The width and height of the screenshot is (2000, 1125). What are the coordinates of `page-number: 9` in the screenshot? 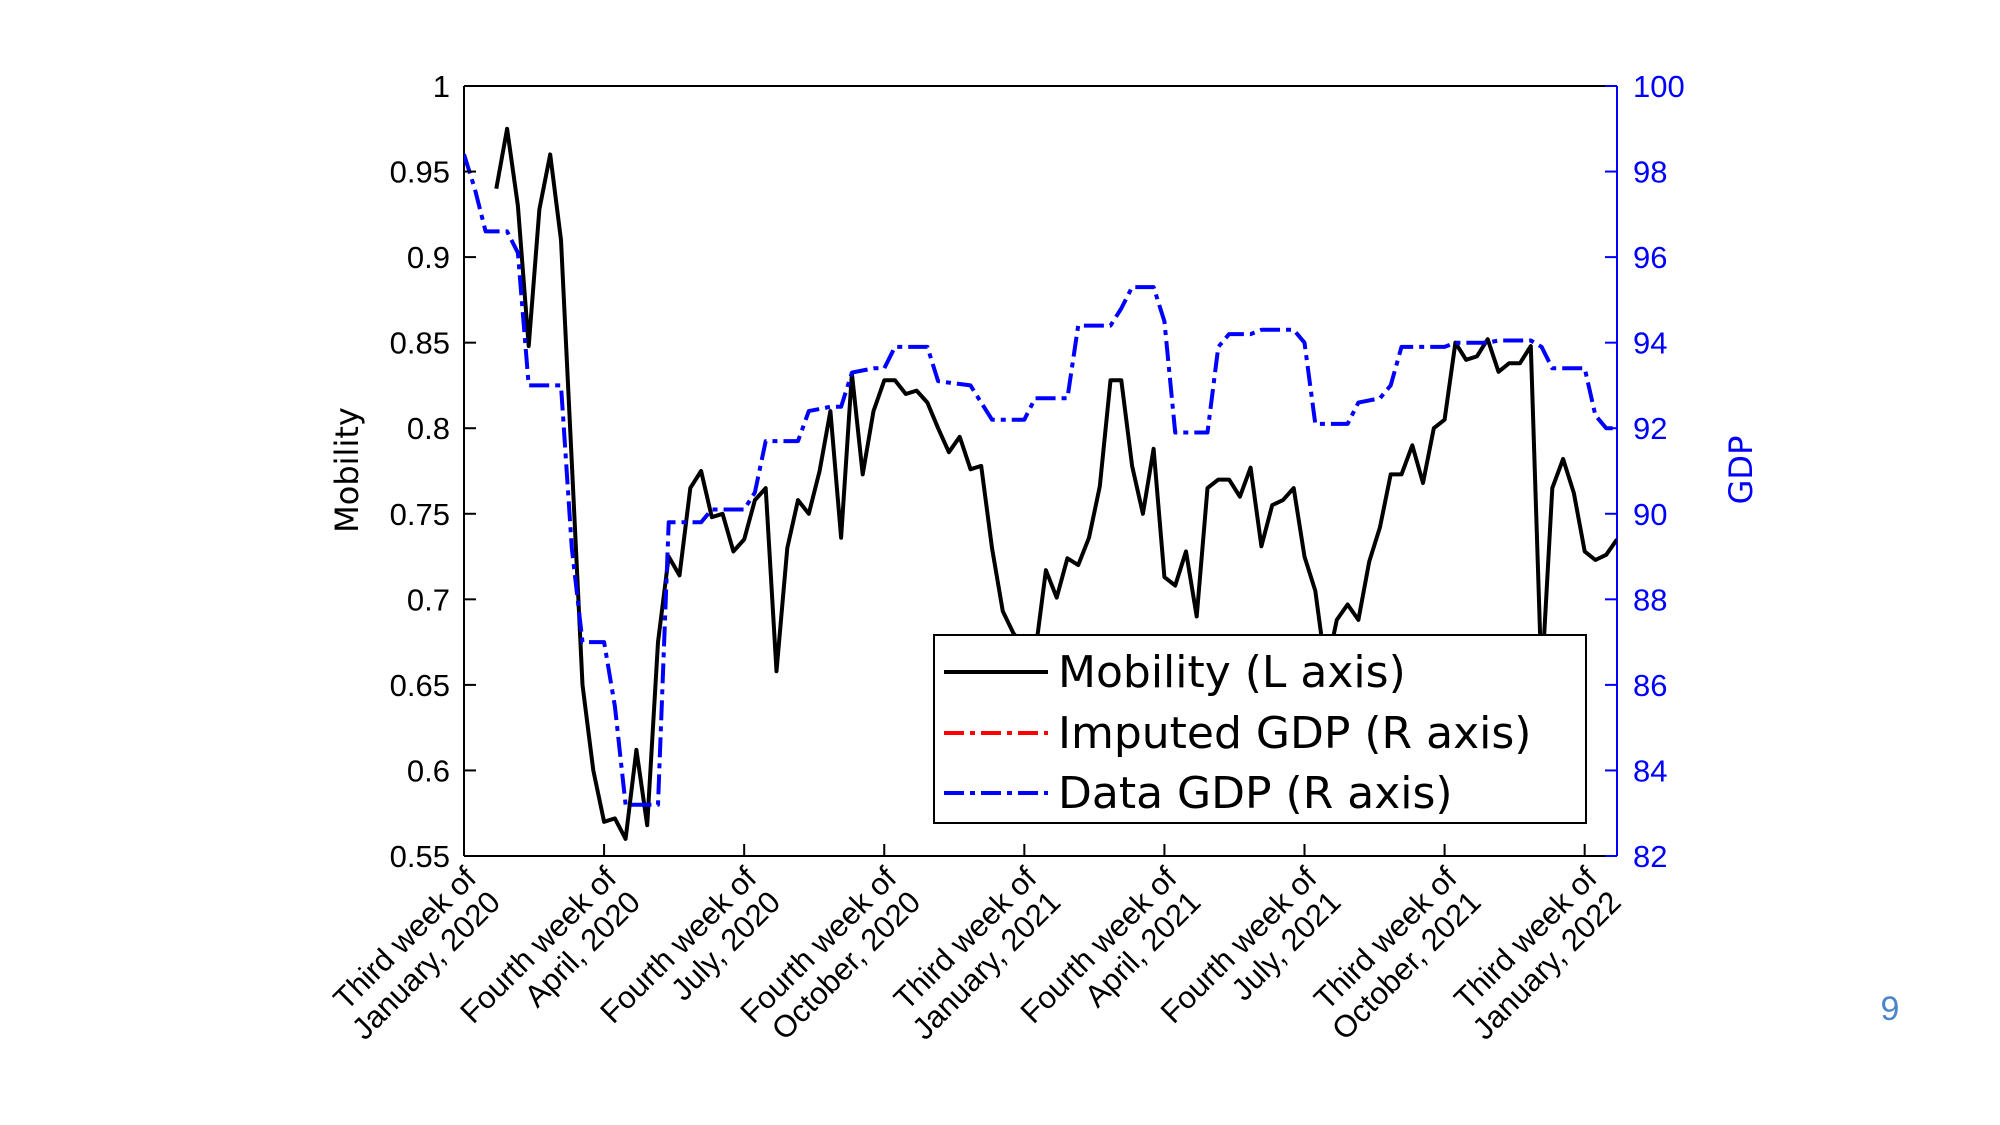 It's located at (1890, 1009).